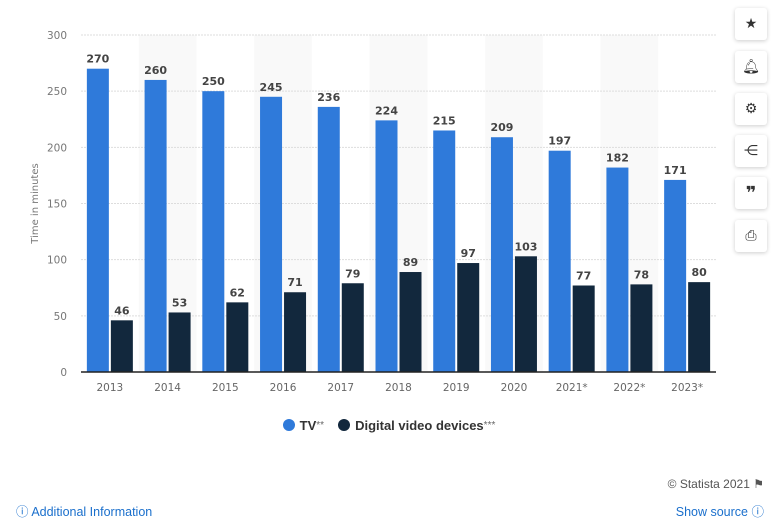 This screenshot has height=520, width=778. Describe the element at coordinates (641, 328) in the screenshot. I see `bar-digital-video-2022*` at that location.